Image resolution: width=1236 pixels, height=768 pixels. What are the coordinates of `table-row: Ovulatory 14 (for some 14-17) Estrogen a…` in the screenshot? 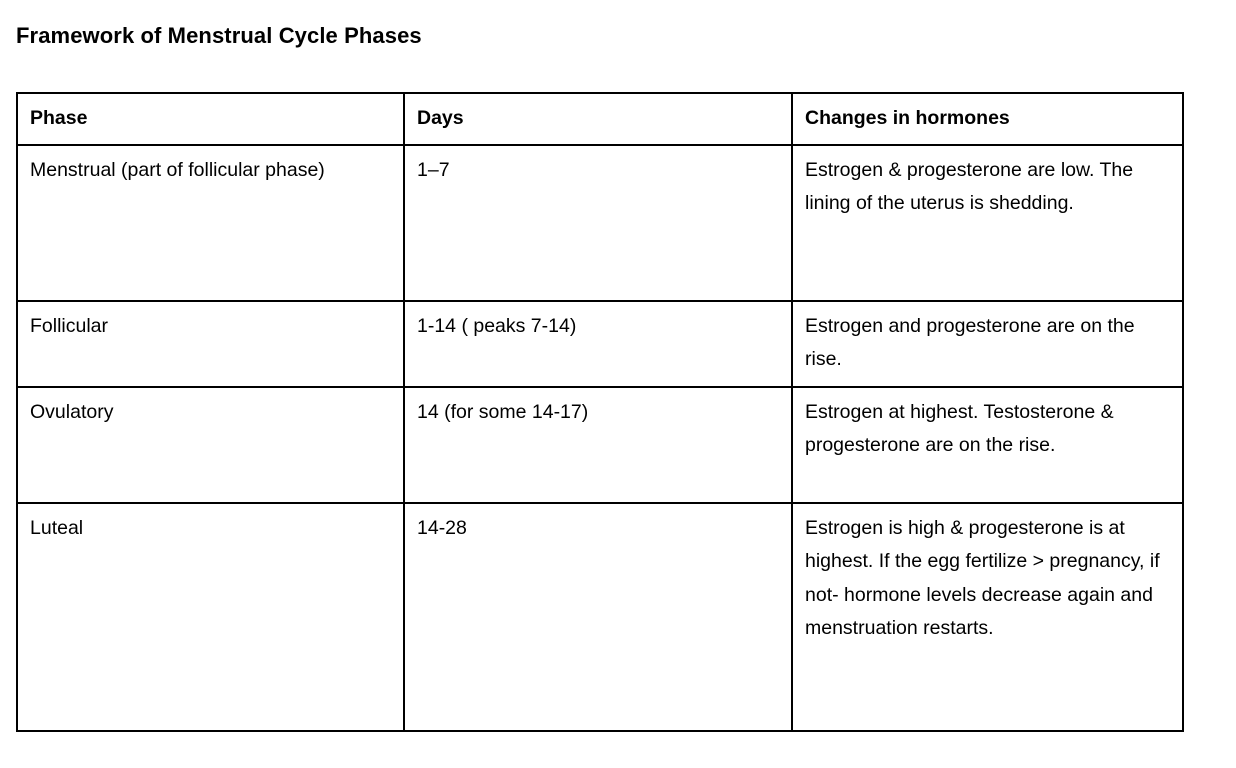 It's located at (600, 444).